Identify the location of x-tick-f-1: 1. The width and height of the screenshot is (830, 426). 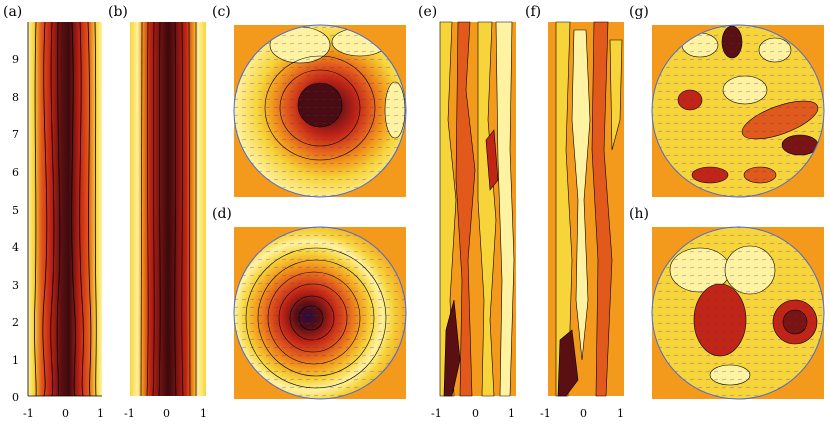
(620, 413).